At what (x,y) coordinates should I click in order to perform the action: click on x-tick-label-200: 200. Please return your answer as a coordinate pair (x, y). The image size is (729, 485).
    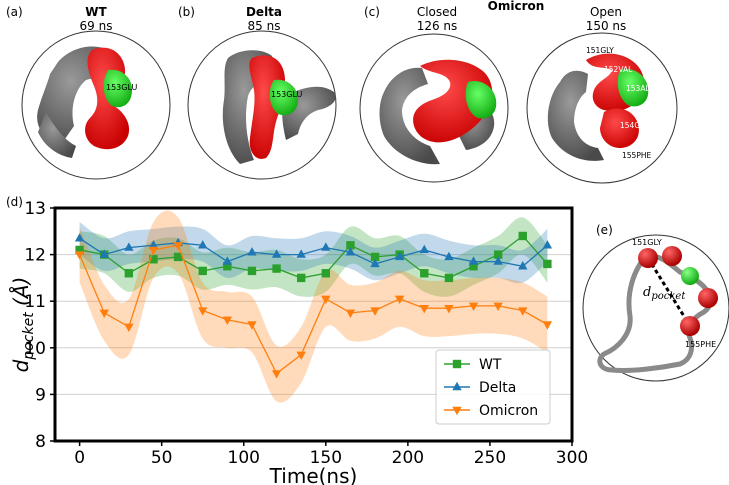
    Looking at the image, I should click on (408, 458).